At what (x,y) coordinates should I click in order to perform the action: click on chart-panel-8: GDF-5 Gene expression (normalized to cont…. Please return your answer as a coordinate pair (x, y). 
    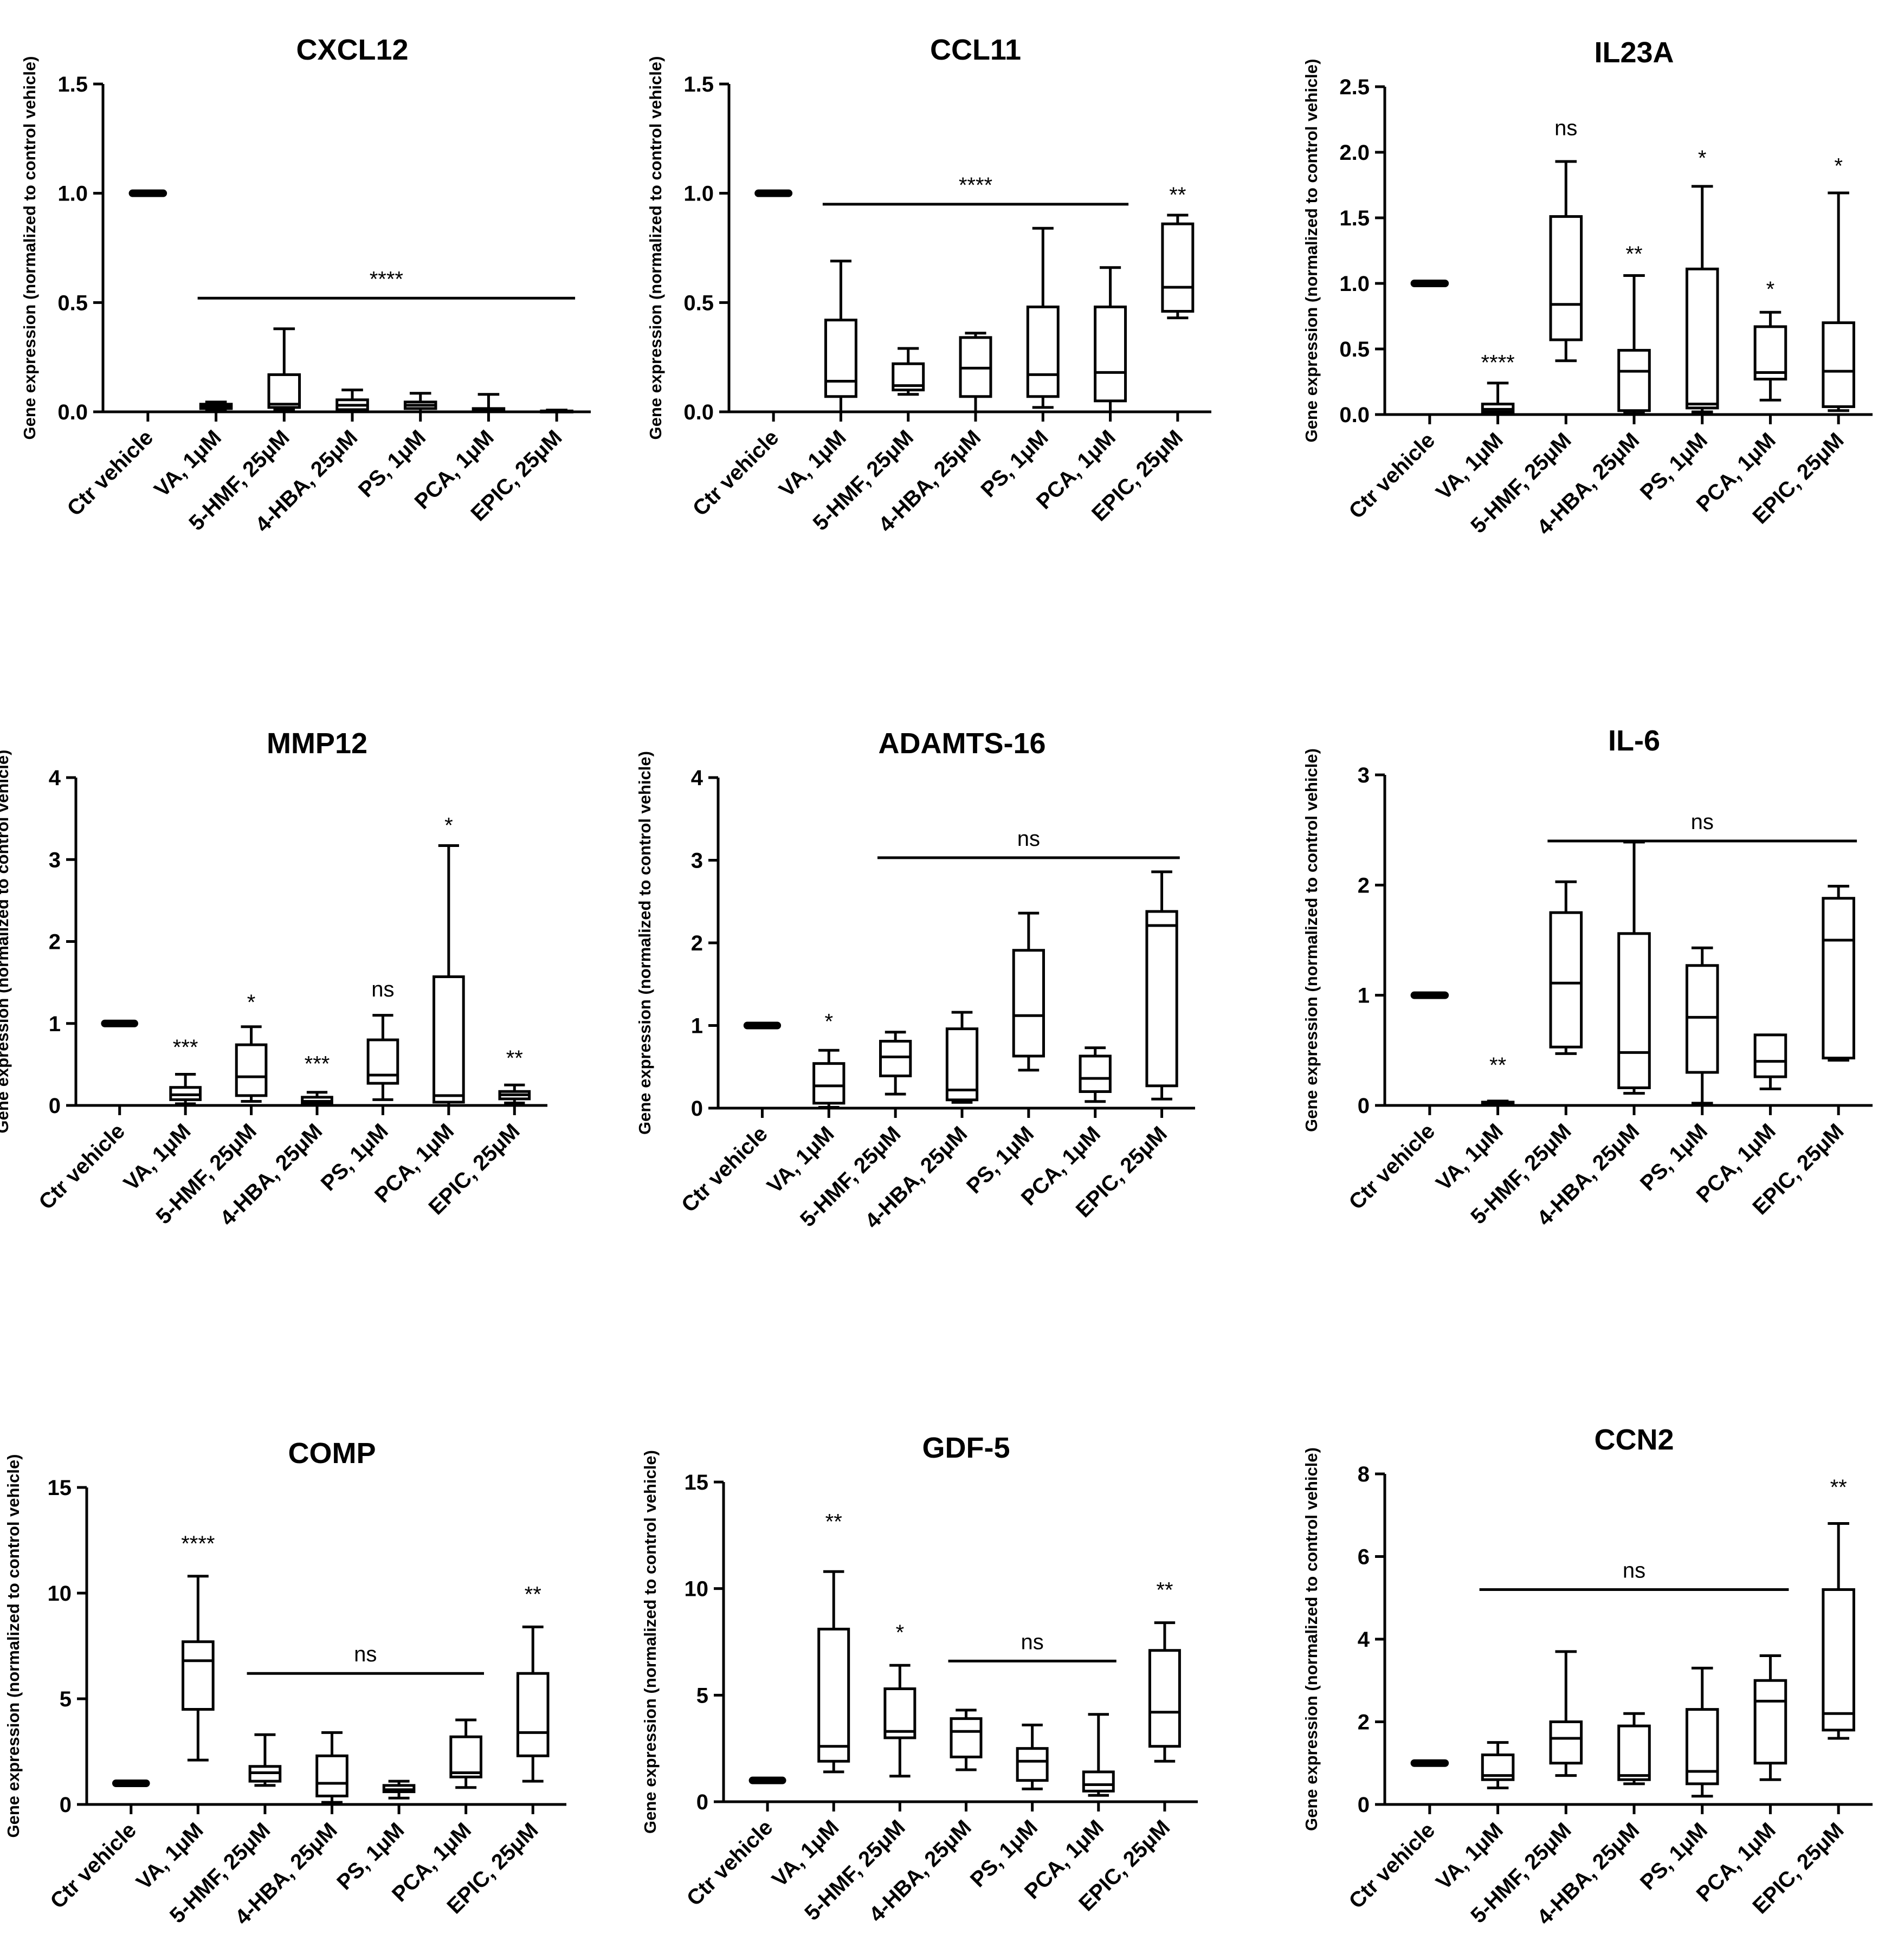
    Looking at the image, I should click on (919, 1679).